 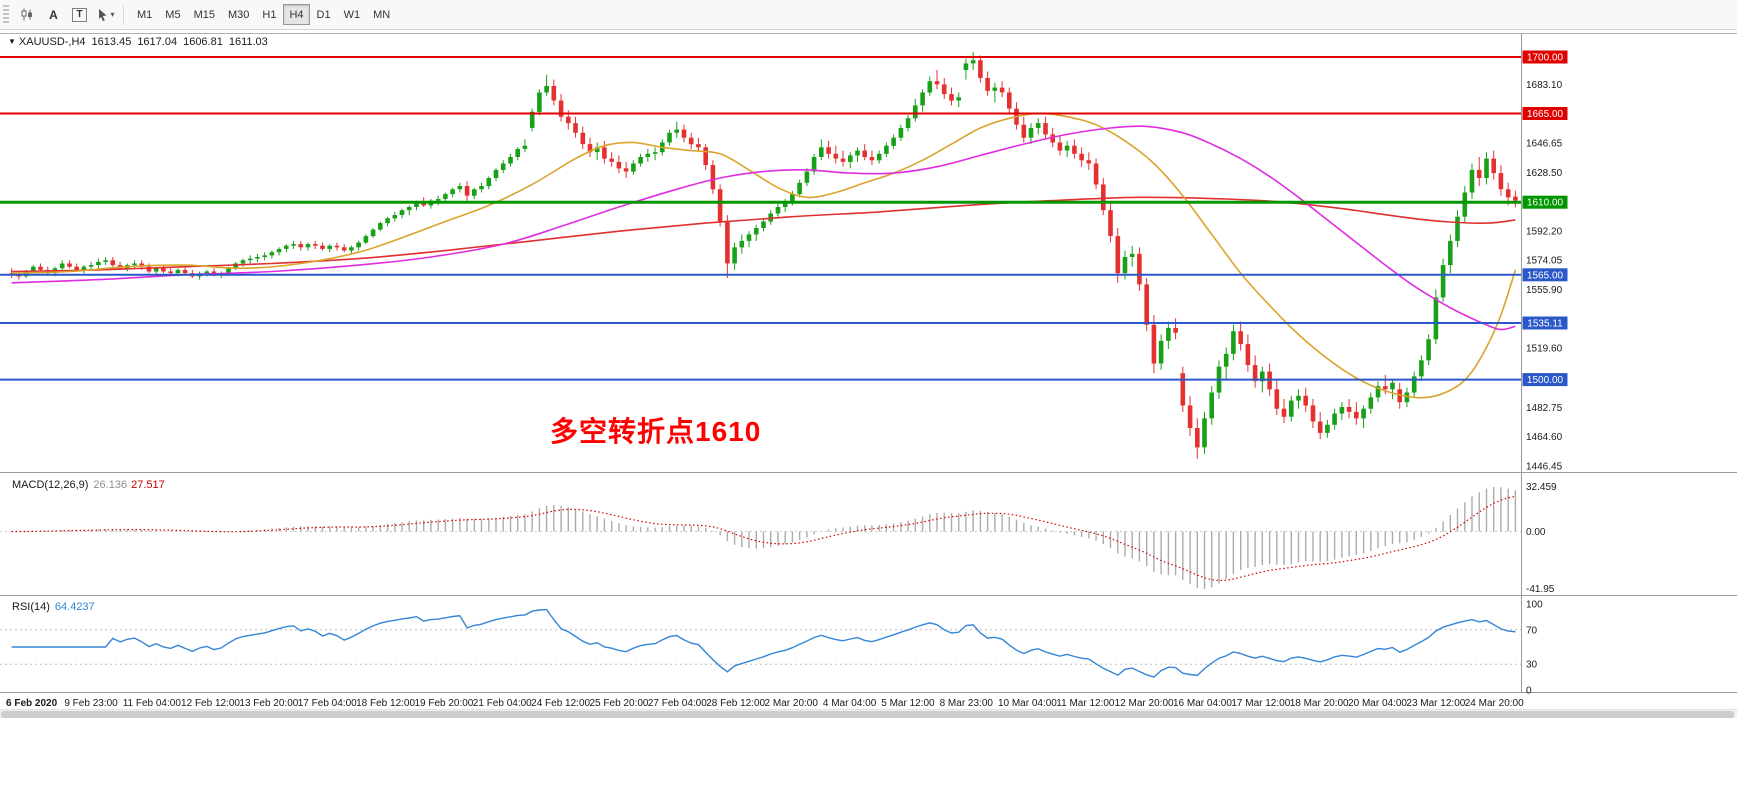 I want to click on svg-text: 1574.05, so click(x=1544, y=261).